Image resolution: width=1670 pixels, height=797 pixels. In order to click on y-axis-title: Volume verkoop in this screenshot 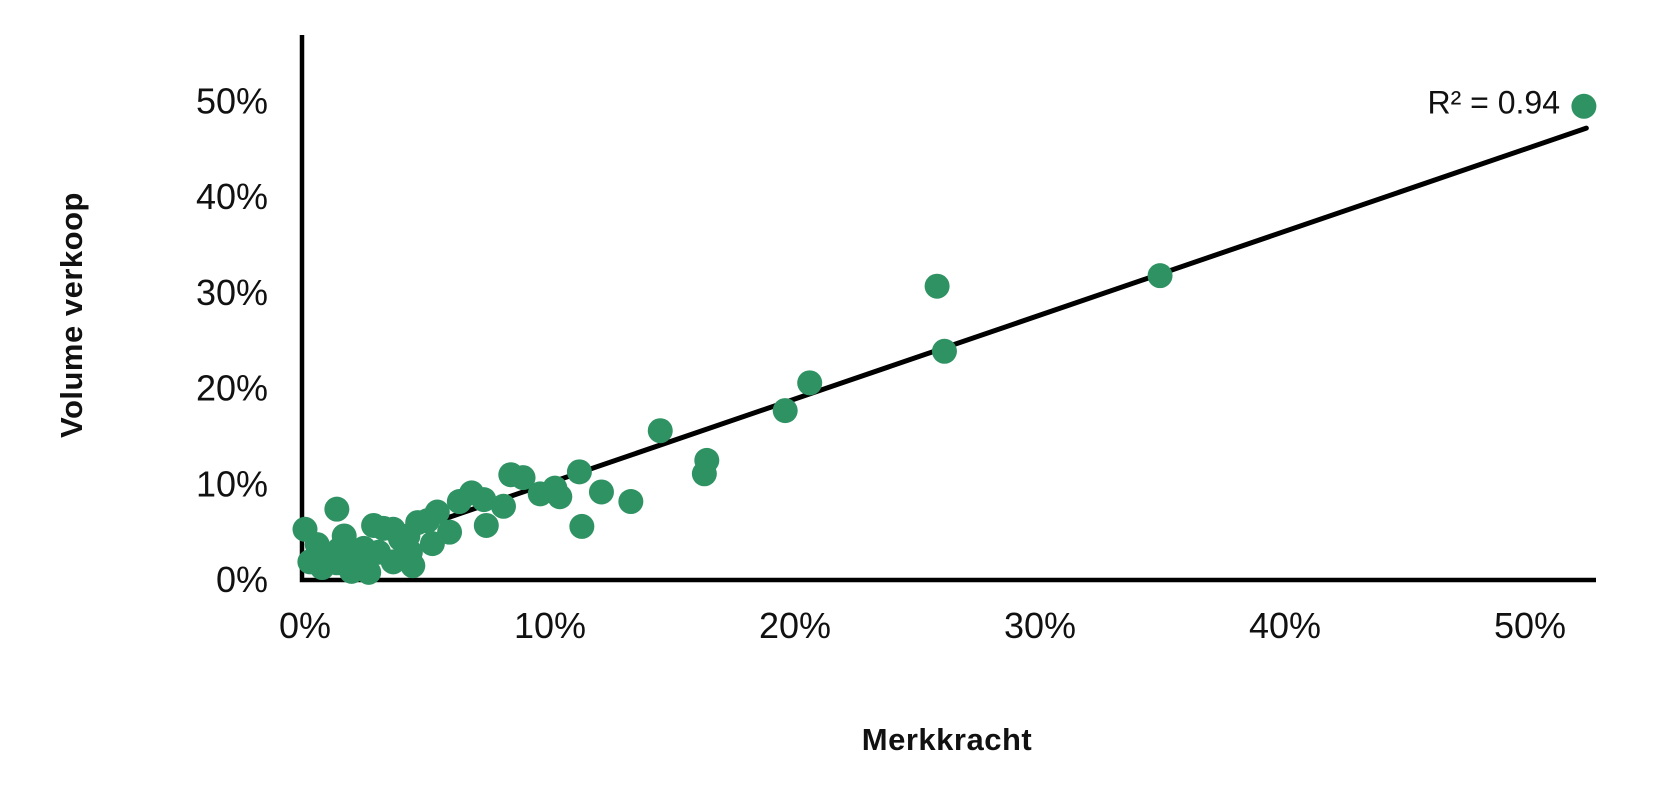, I will do `click(71, 315)`.